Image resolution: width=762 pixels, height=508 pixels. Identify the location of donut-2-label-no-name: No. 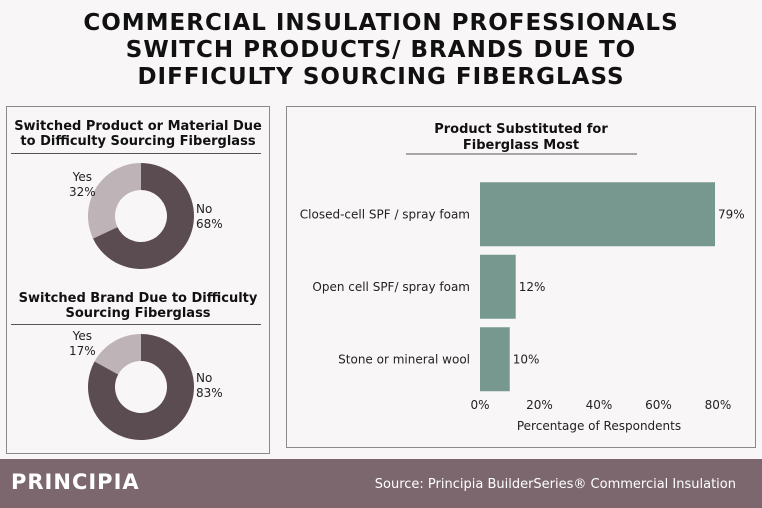
(204, 378).